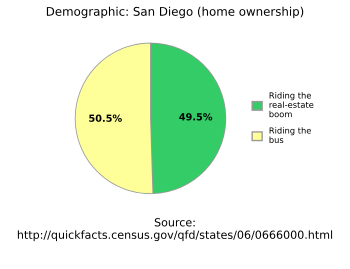 Image resolution: width=350 pixels, height=269 pixels. I want to click on chart-title: Demographic: San Diego (home ownership), so click(175, 12).